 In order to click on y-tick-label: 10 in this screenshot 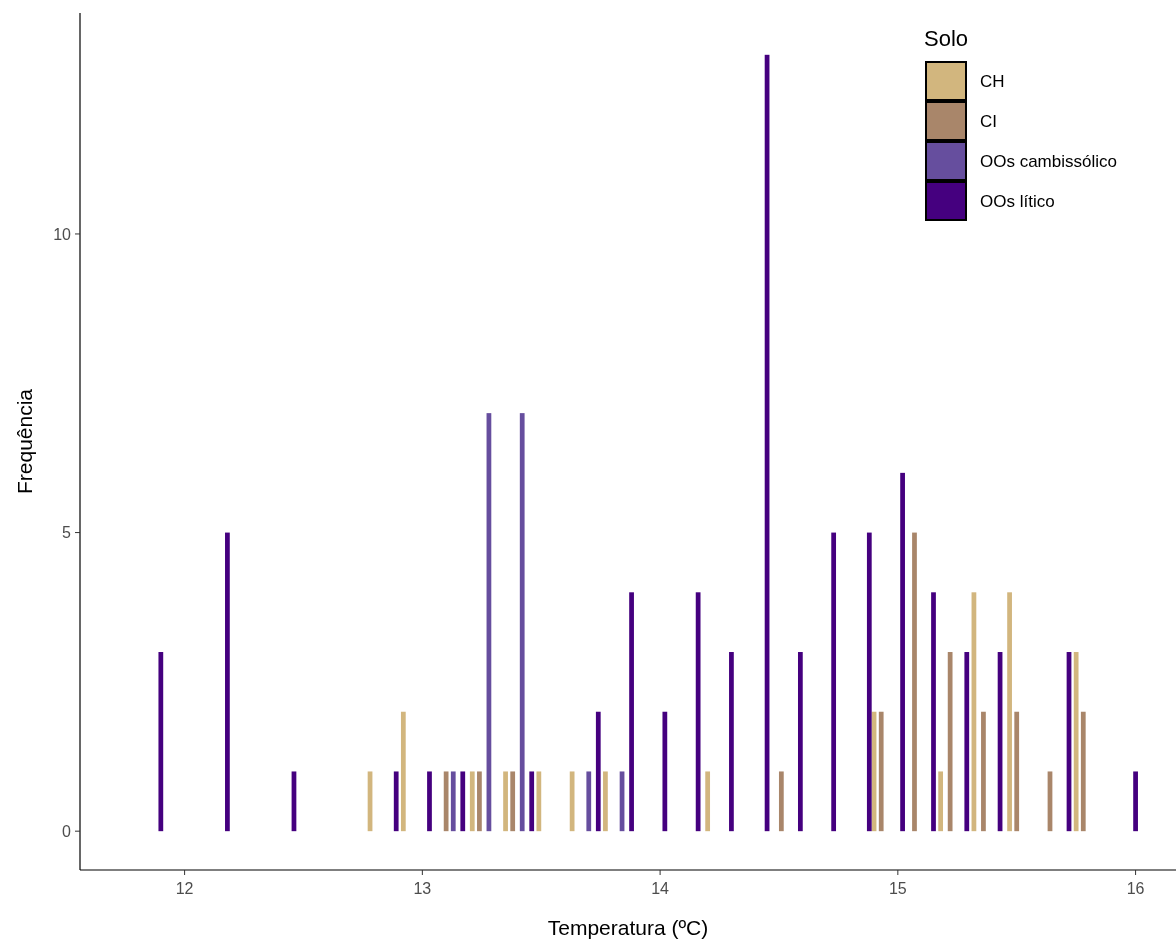, I will do `click(62, 234)`.